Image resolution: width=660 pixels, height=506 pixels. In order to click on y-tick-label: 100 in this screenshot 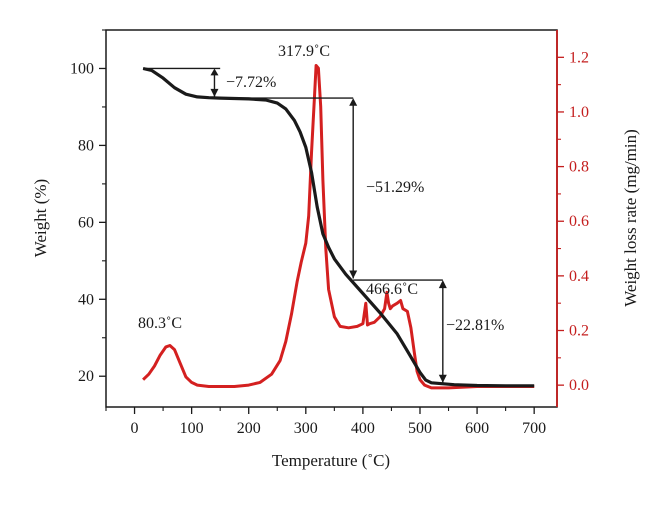, I will do `click(82, 68)`.